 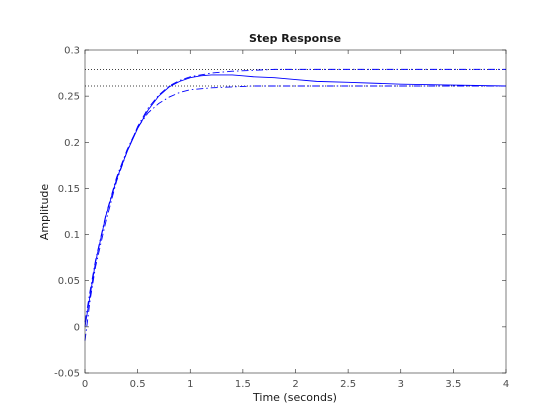 What do you see at coordinates (69, 281) in the screenshot?
I see `y-tick-label: 0.05` at bounding box center [69, 281].